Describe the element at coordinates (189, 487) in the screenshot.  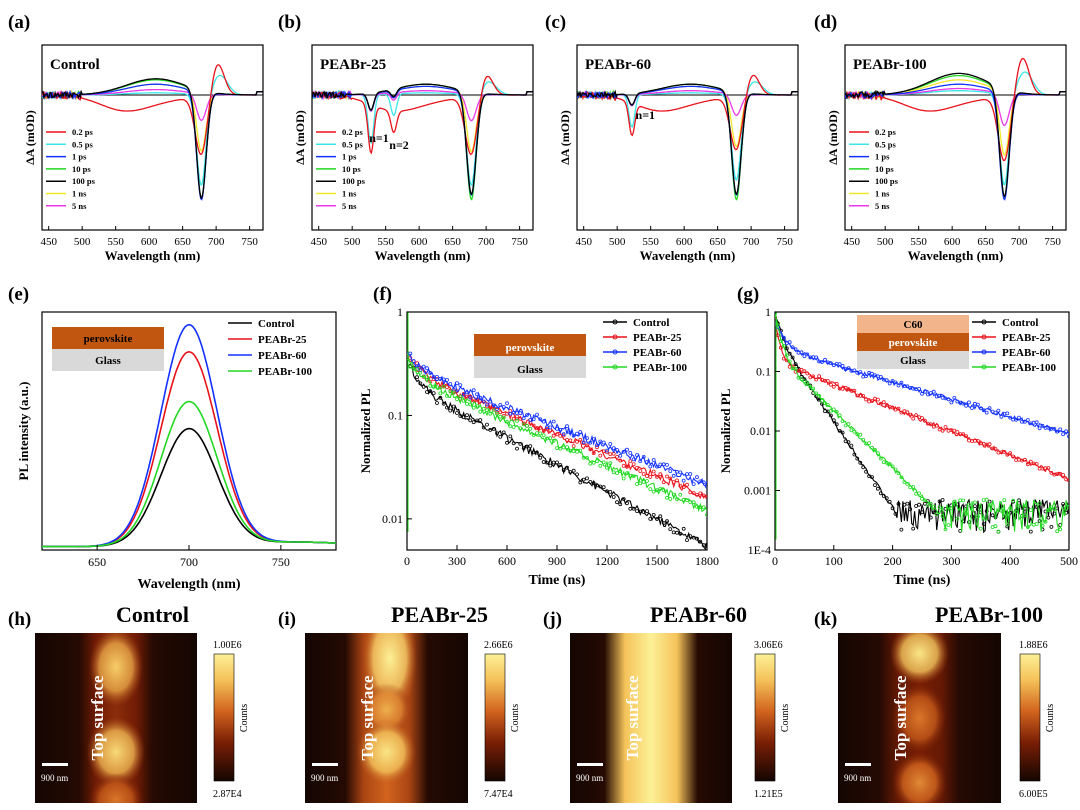
I see `series-line-control` at that location.